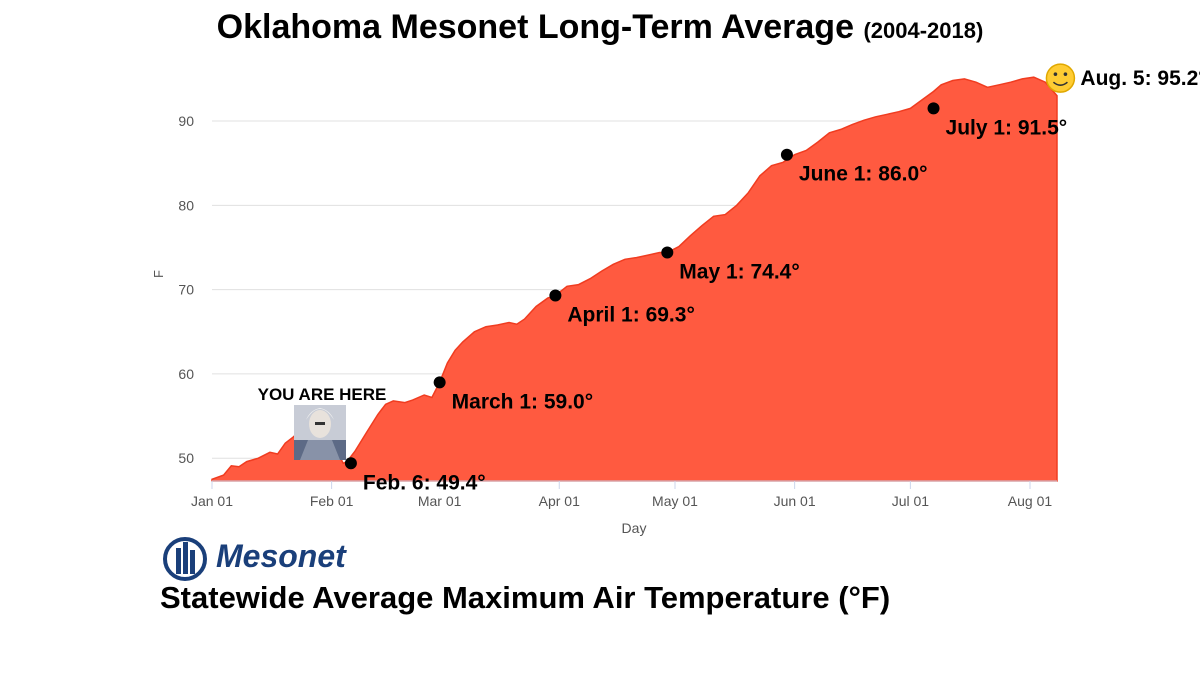  I want to click on annotation-label: Aug. 5: 95.2°, so click(1140, 78).